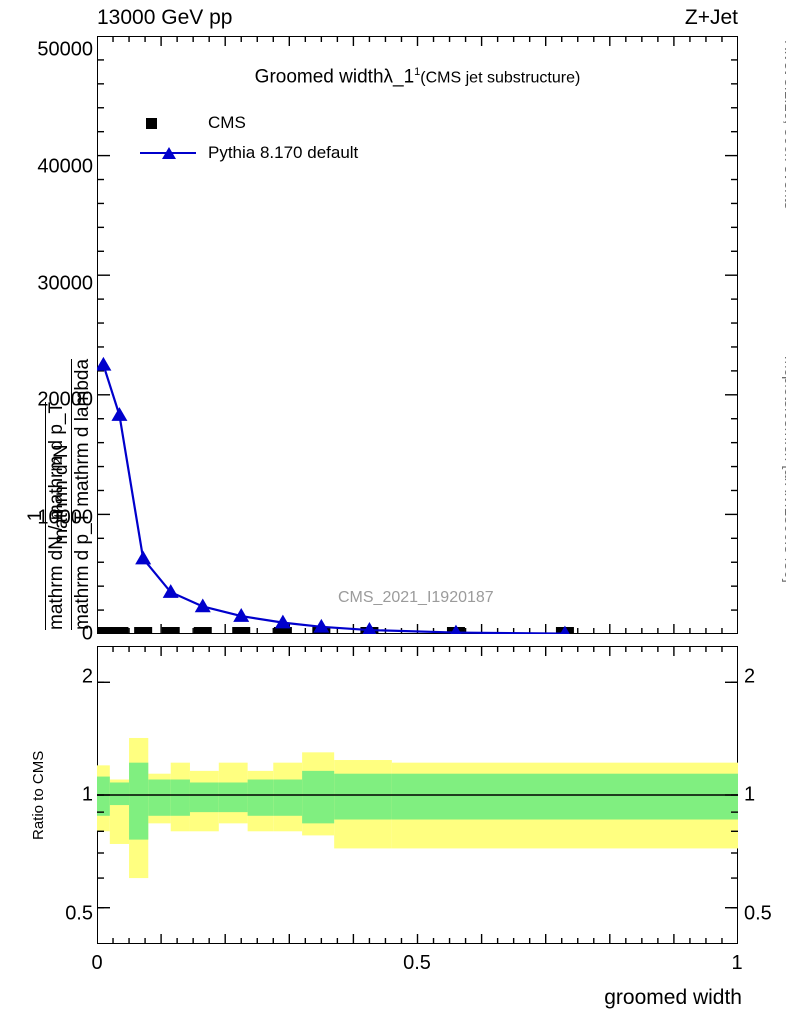 The height and width of the screenshot is (1024, 786). Describe the element at coordinates (87, 676) in the screenshot. I see `ratio-y-tick-2-left: 2` at that location.